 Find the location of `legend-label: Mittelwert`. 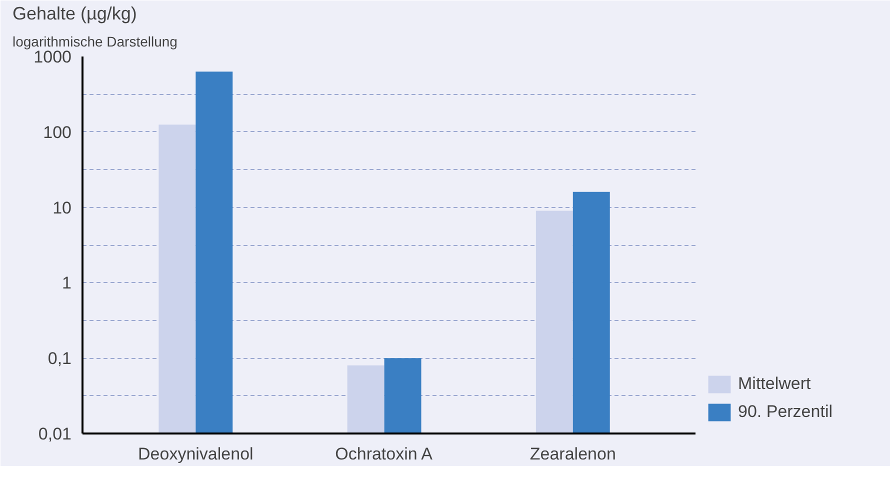

legend-label: Mittelwert is located at coordinates (774, 384).